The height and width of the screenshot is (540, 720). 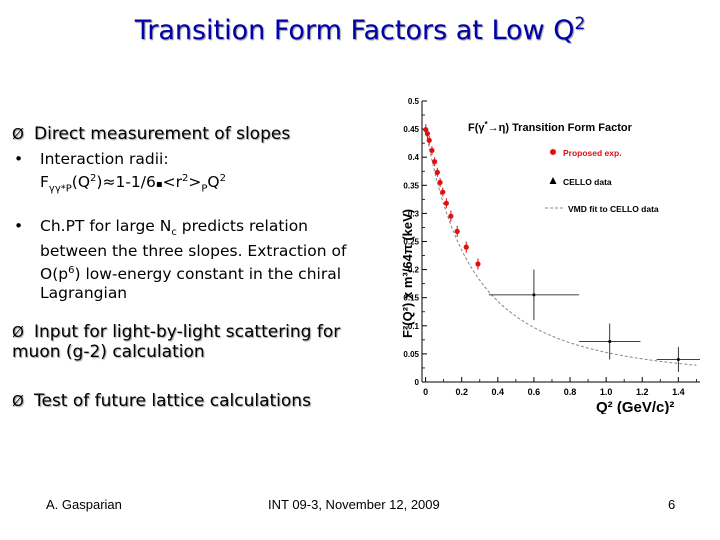 I want to click on x-tick-label: 1.4, so click(x=678, y=392).